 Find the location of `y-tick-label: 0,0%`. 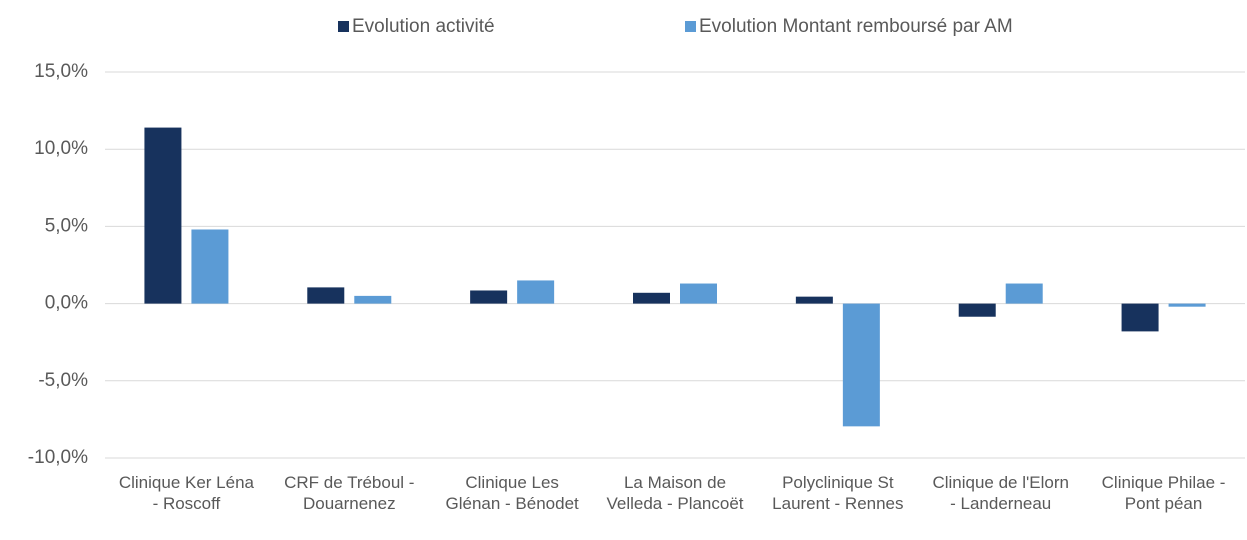

y-tick-label: 0,0% is located at coordinates (66, 303).